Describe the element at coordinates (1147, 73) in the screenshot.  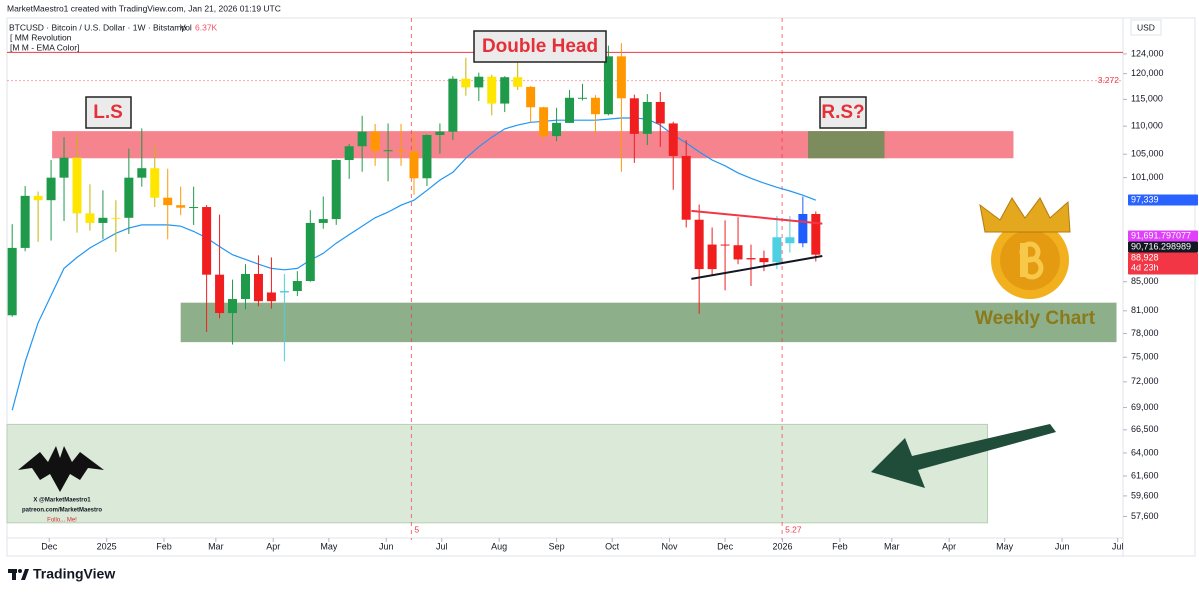
I see `y-tick-label: 120,000` at that location.